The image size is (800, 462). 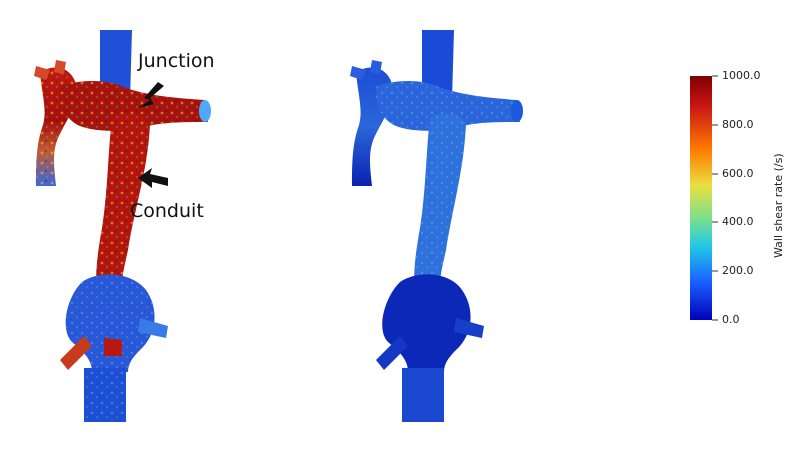 What do you see at coordinates (741, 75) in the screenshot?
I see `colorbar-tick-1000: 1000.0` at bounding box center [741, 75].